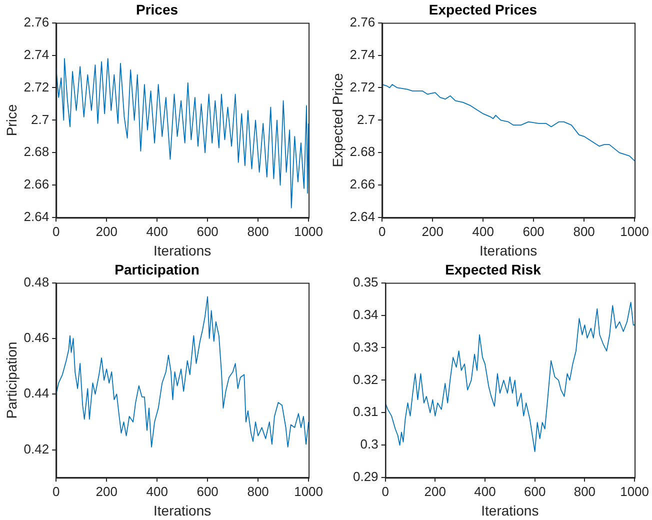  I want to click on y-tick-label: 0.42, so click(37, 448).